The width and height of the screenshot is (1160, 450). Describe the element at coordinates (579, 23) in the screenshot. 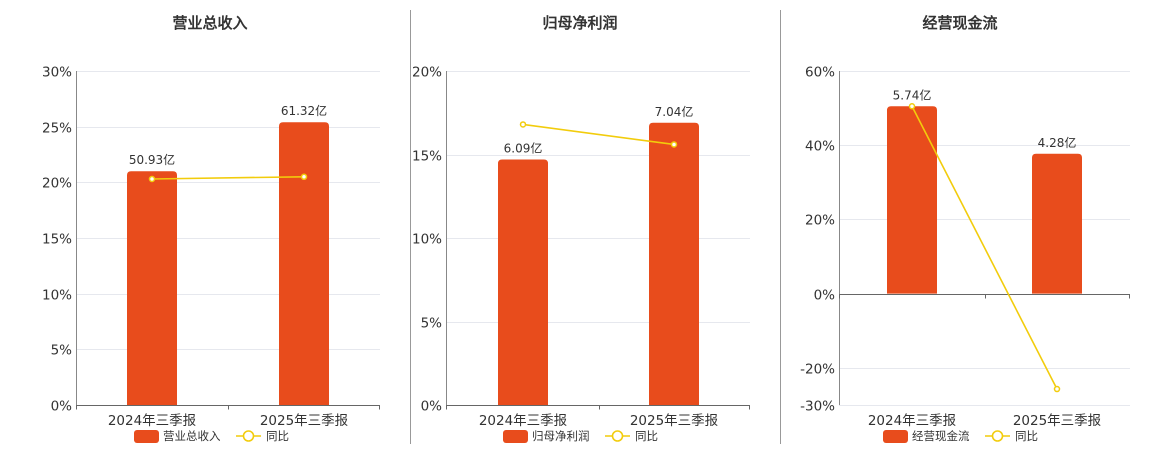

I see `chart-title: 归母净利润` at that location.